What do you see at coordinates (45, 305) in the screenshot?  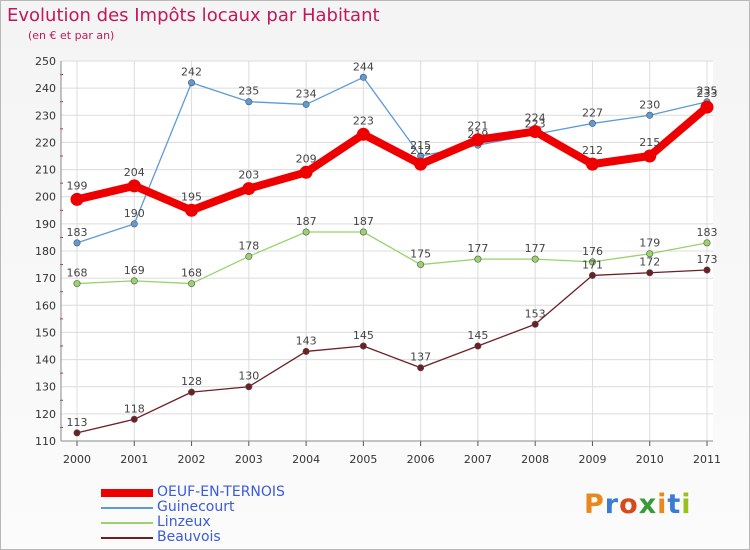 I see `y-tick-label: 160` at bounding box center [45, 305].